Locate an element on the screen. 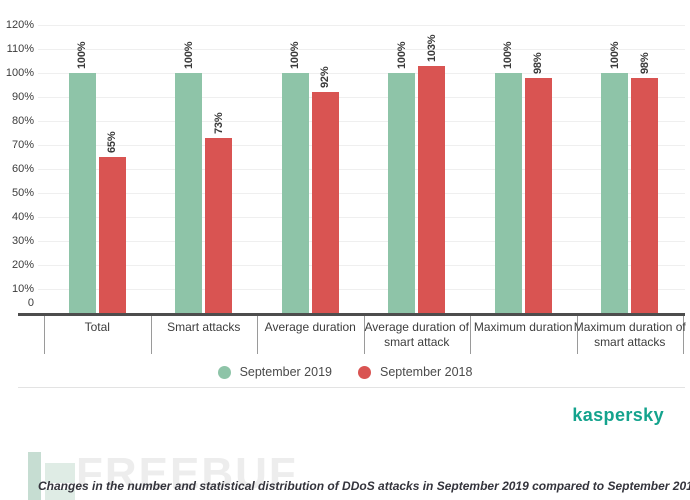  chart-legend: September 2019 September 2018 is located at coordinates (345, 372).